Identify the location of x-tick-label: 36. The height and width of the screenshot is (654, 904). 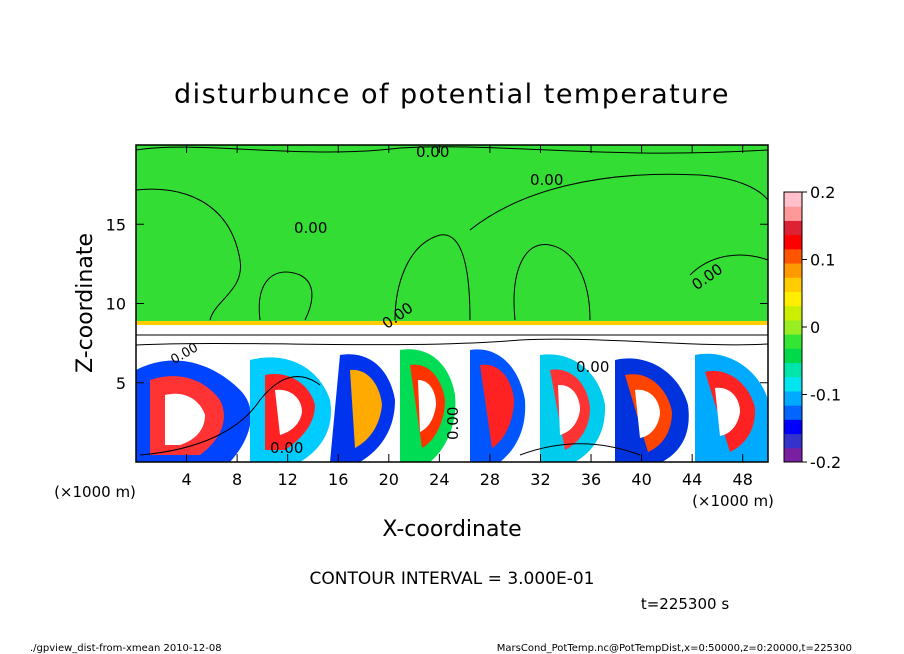
(591, 479).